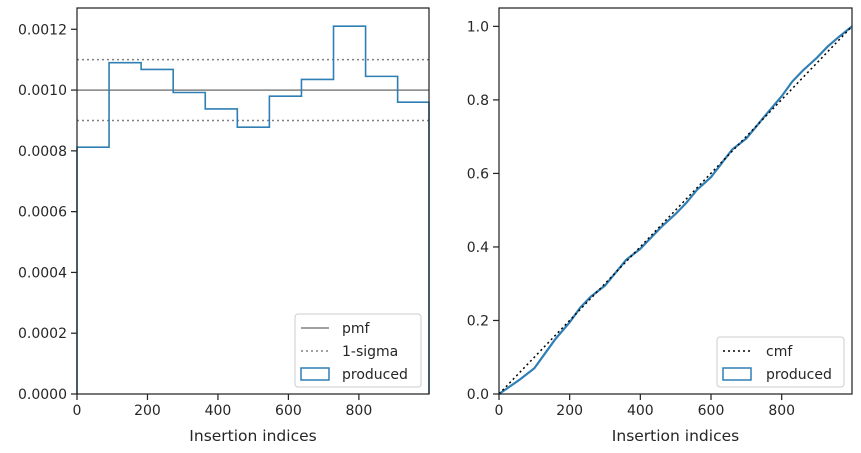  What do you see at coordinates (478, 27) in the screenshot?
I see `y-tick-label: 1.0` at bounding box center [478, 27].